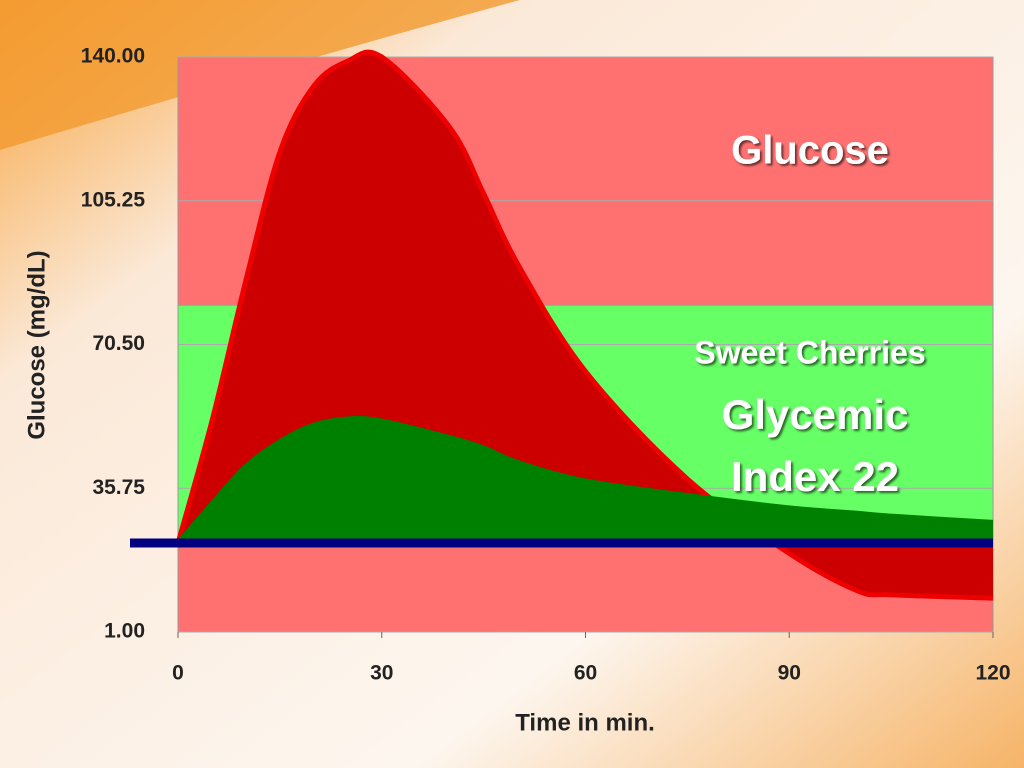  I want to click on annotation: Sweet Cherries, so click(809, 352).